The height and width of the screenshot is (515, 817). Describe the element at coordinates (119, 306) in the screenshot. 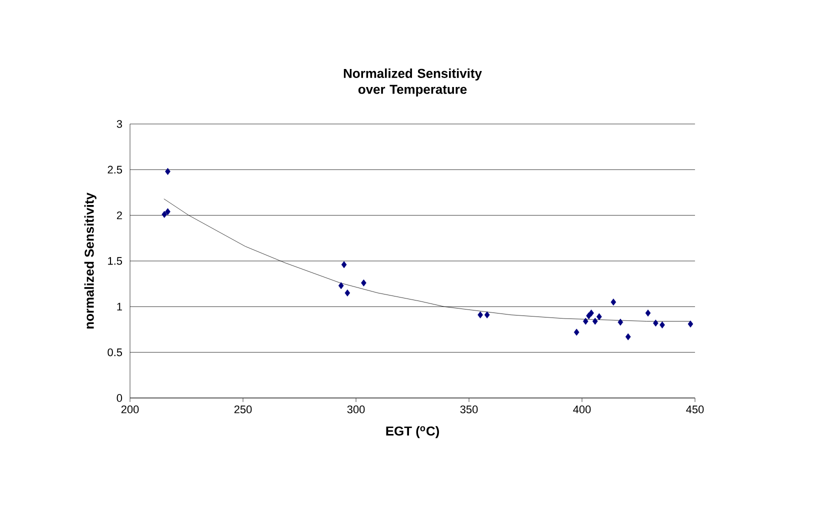

I see `y-tick-label: 1` at that location.